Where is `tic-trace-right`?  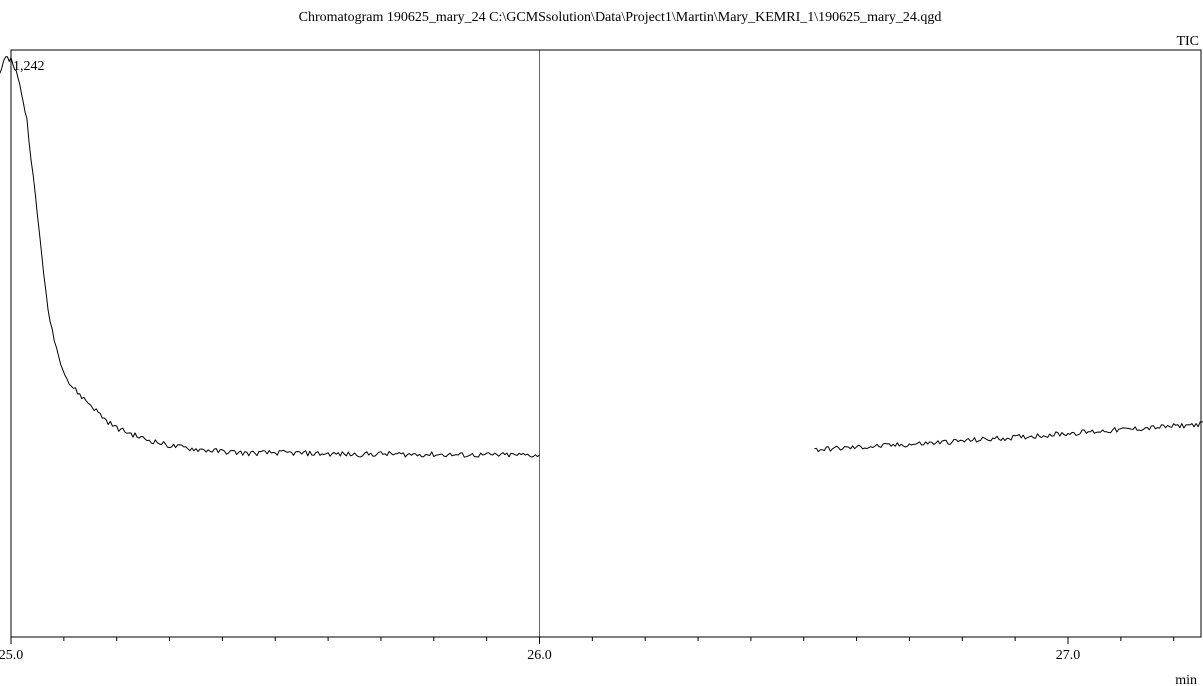
tic-trace-right is located at coordinates (1008, 437).